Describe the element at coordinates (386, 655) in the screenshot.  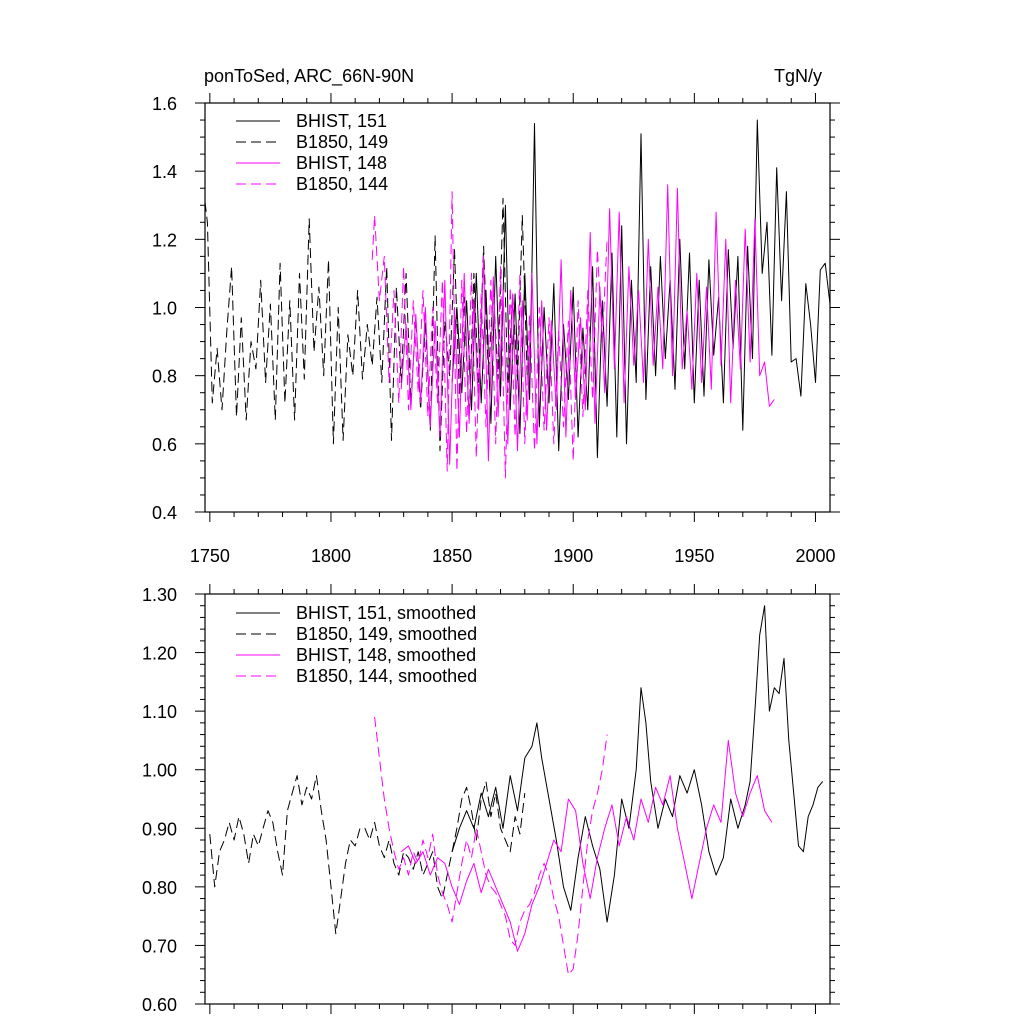
I see `legend-label: BHIST, 148, smoothed` at that location.